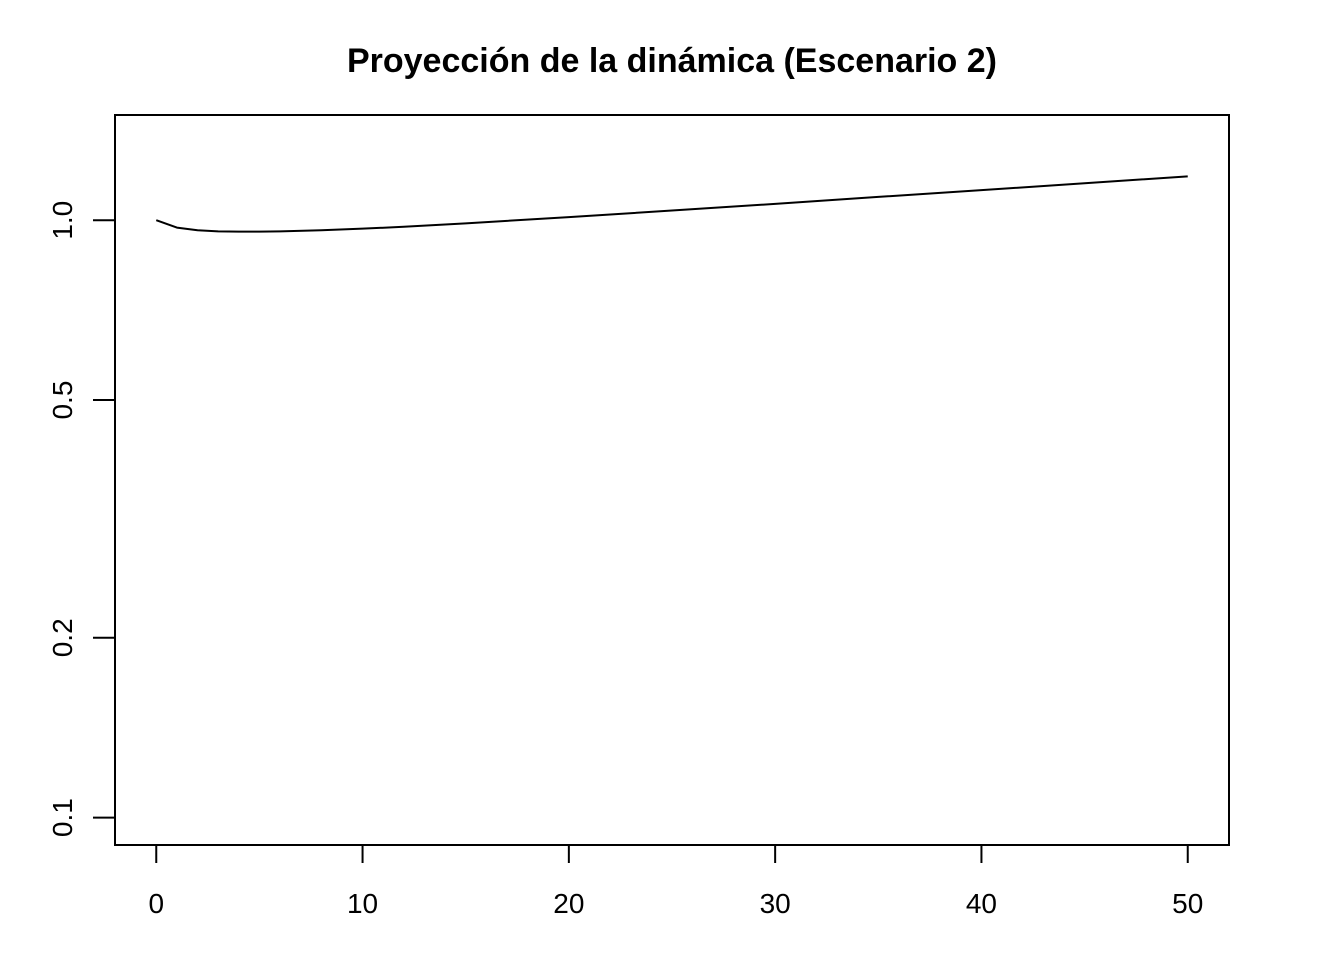  I want to click on x-tick-label: 10, so click(362, 903).